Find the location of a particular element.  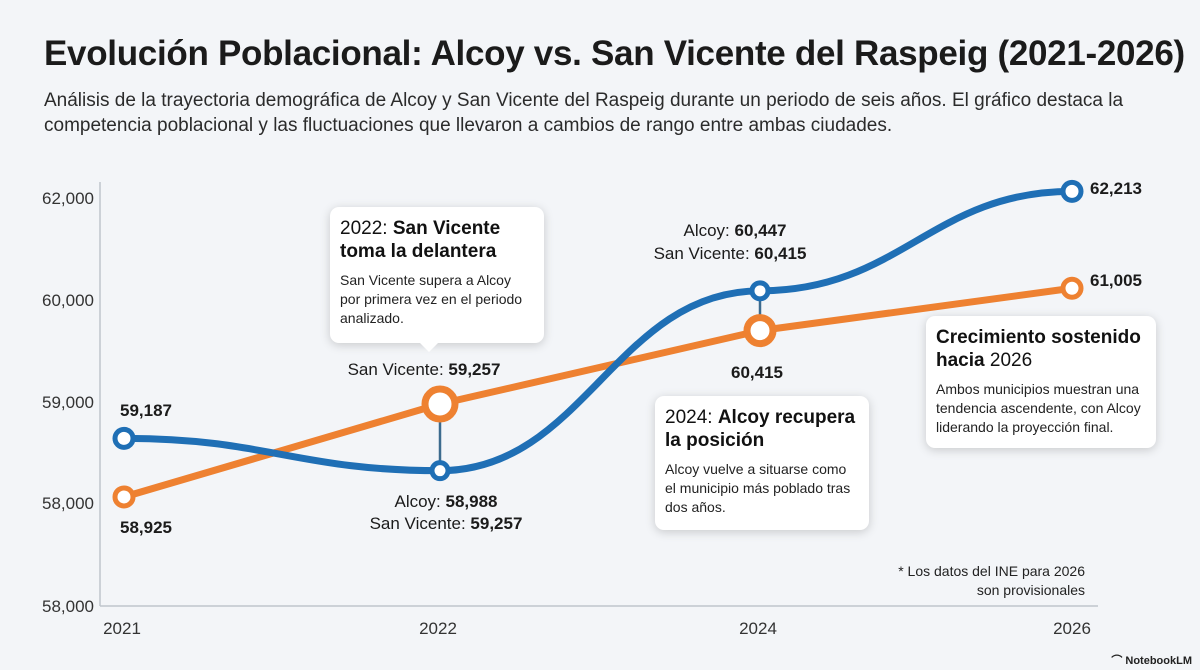

data-label-sv-2024: San Vicente: 60,415 is located at coordinates (730, 253).